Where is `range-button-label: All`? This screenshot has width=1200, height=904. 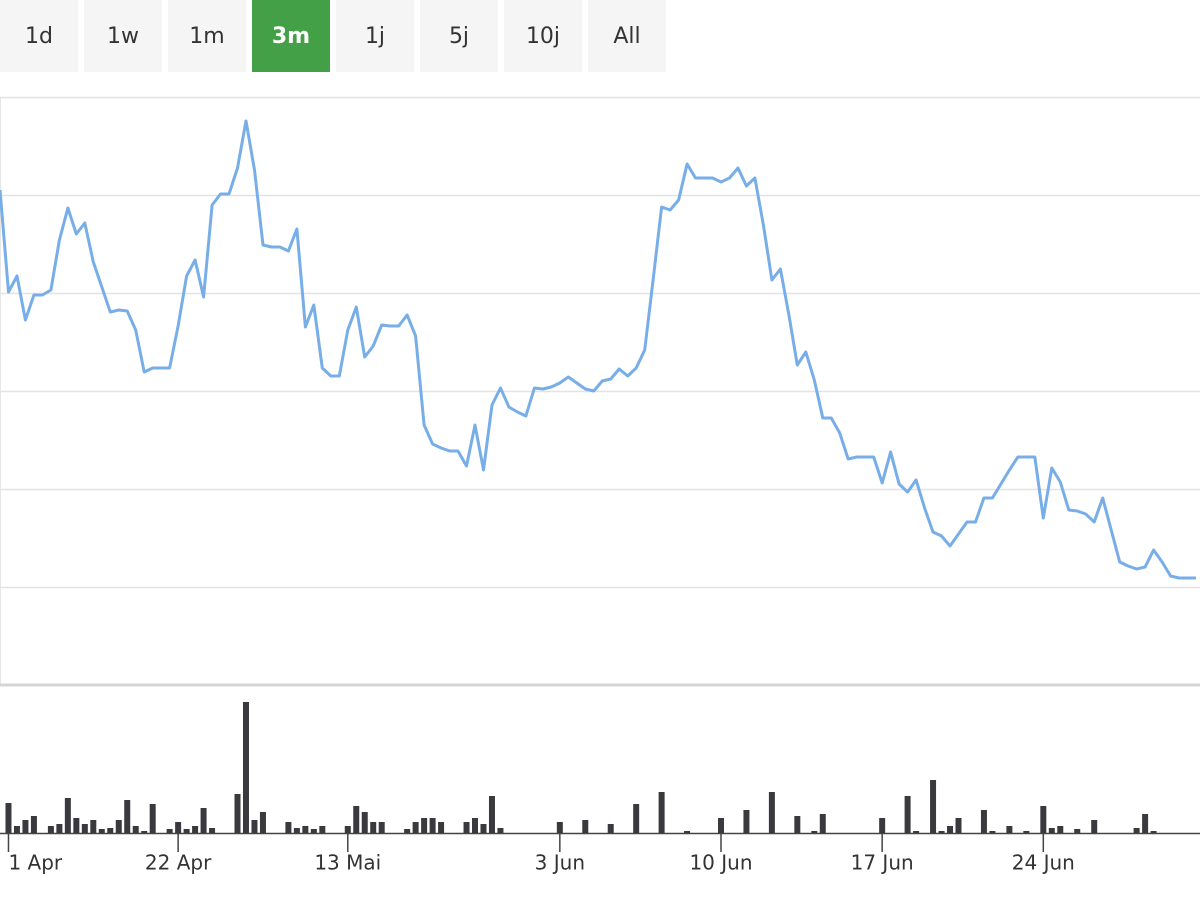
range-button-label: All is located at coordinates (626, 36).